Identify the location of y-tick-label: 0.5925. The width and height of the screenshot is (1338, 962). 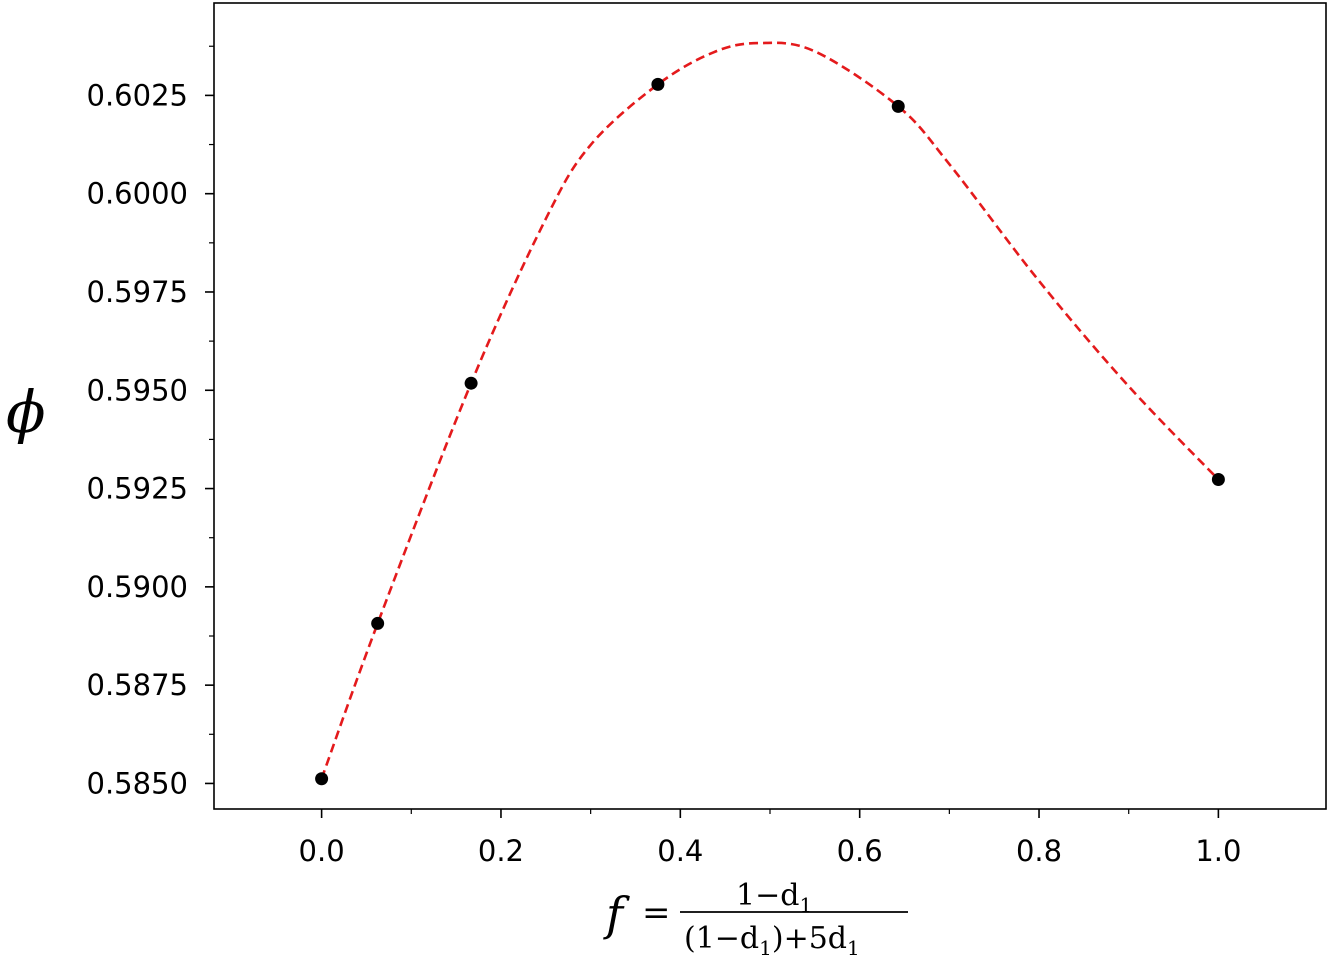
(137, 489).